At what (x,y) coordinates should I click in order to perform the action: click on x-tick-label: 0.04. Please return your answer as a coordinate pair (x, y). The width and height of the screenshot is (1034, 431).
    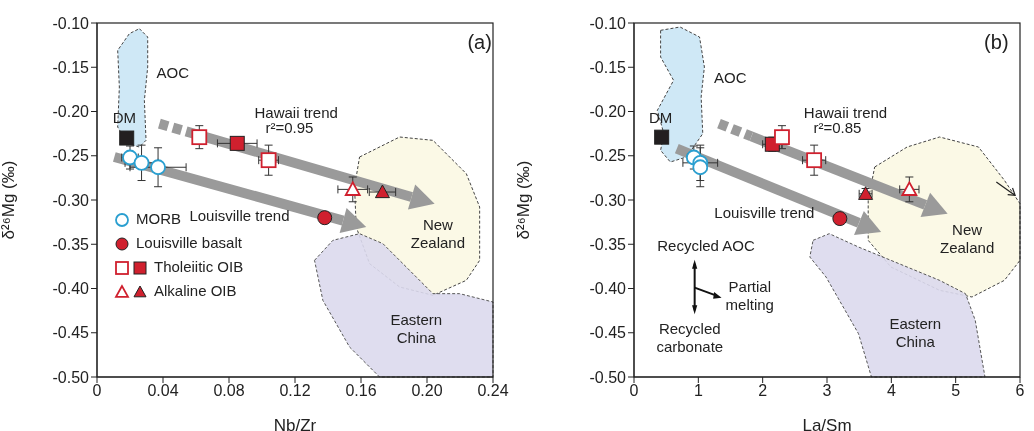
    Looking at the image, I should click on (163, 391).